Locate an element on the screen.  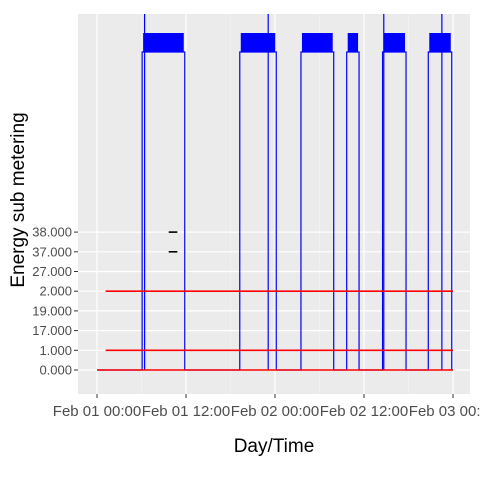
y-tick-label: 2.000 is located at coordinates (55, 291).